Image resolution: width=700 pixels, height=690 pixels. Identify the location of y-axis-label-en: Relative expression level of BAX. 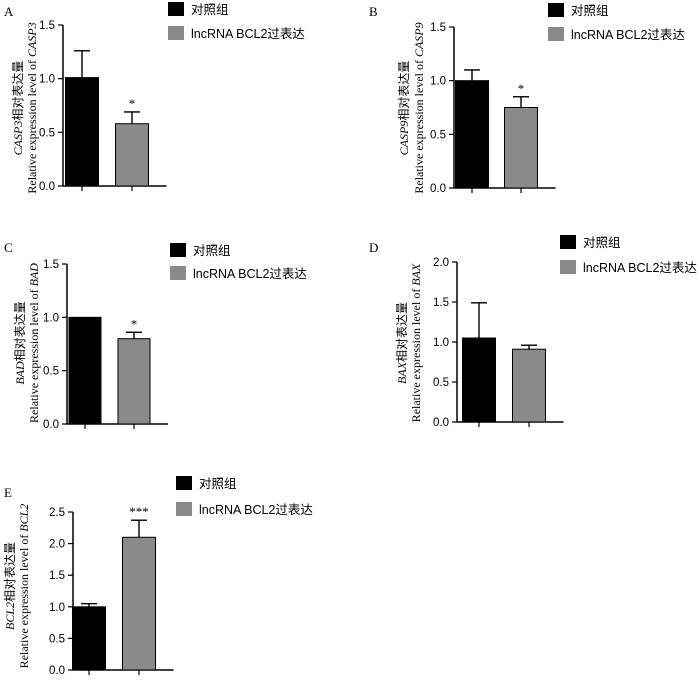
(416, 342).